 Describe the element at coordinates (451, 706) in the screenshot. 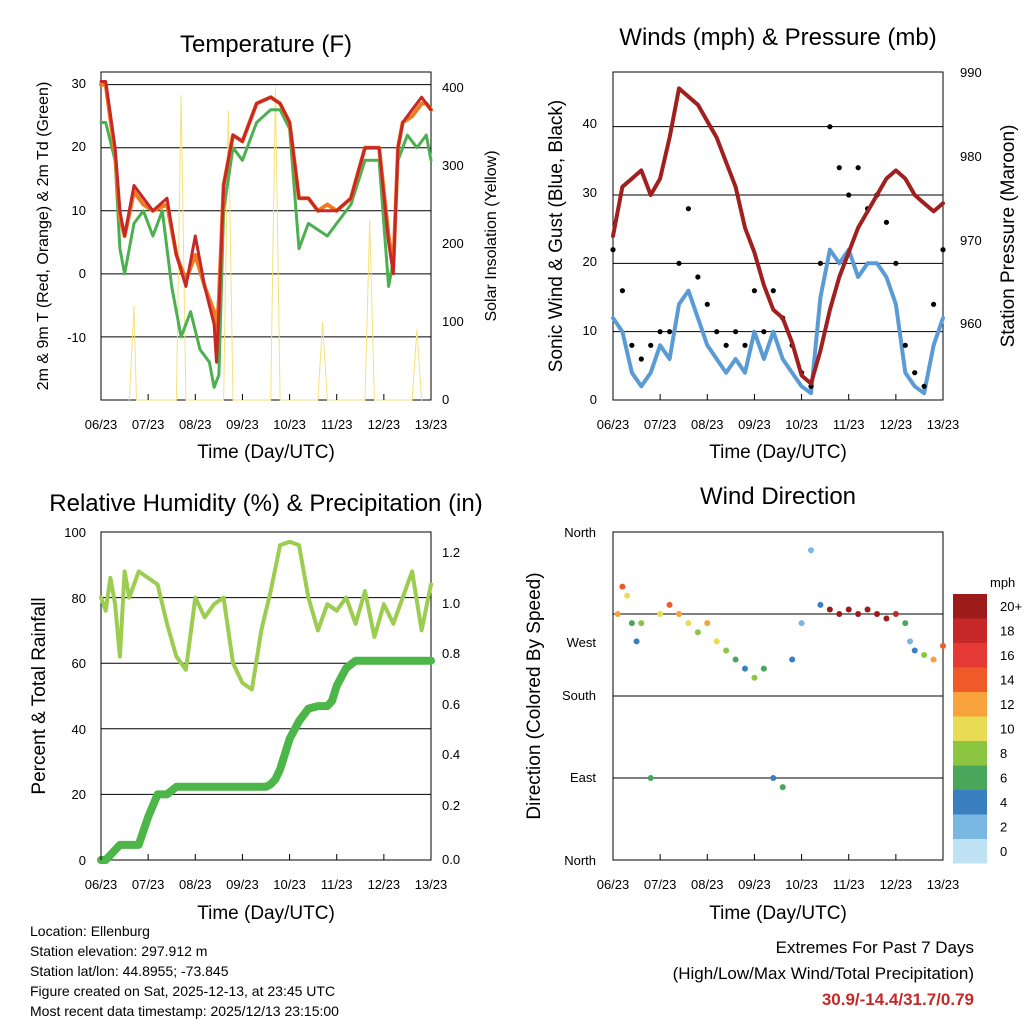

I see `humidity-right-ticks: 1.2 1.0 0.8 0.6 0.4 0.2 0.0` at that location.